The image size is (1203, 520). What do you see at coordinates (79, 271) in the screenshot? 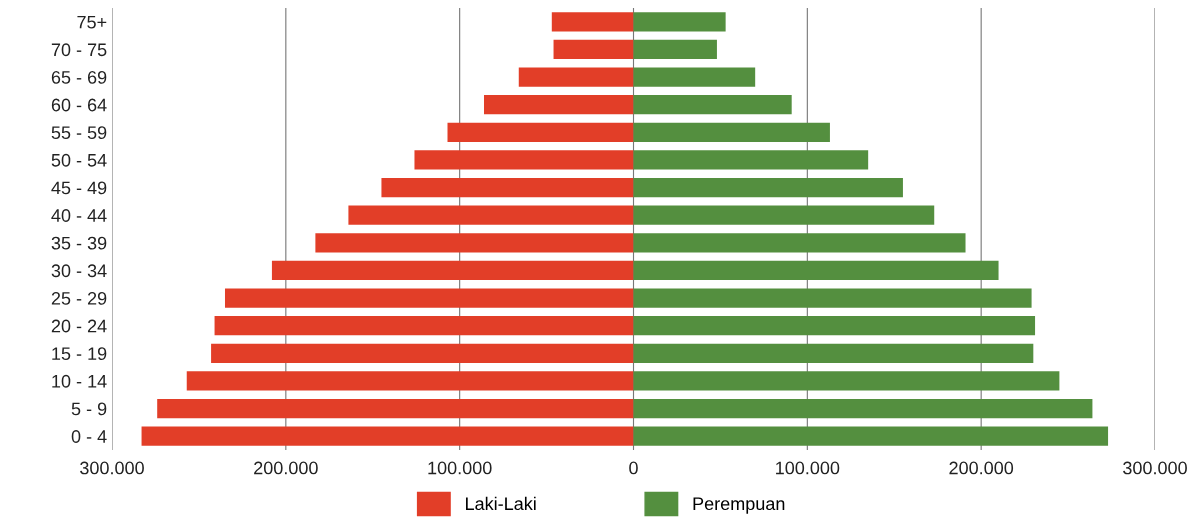
I see `y-tick-label: 30 - 34` at bounding box center [79, 271].